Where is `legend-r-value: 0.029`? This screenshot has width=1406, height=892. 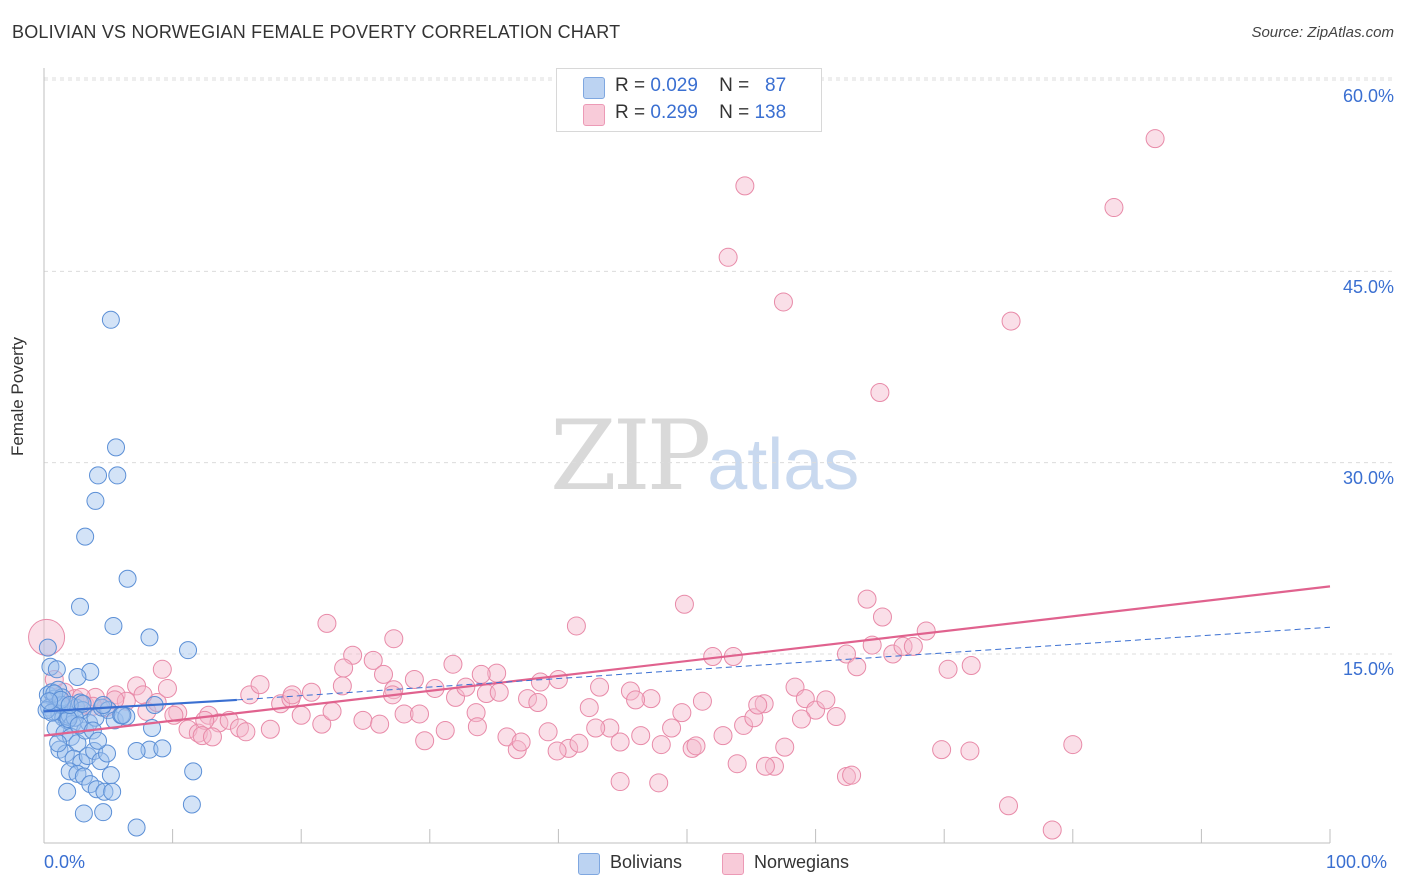 legend-r-value: 0.029 is located at coordinates (674, 85).